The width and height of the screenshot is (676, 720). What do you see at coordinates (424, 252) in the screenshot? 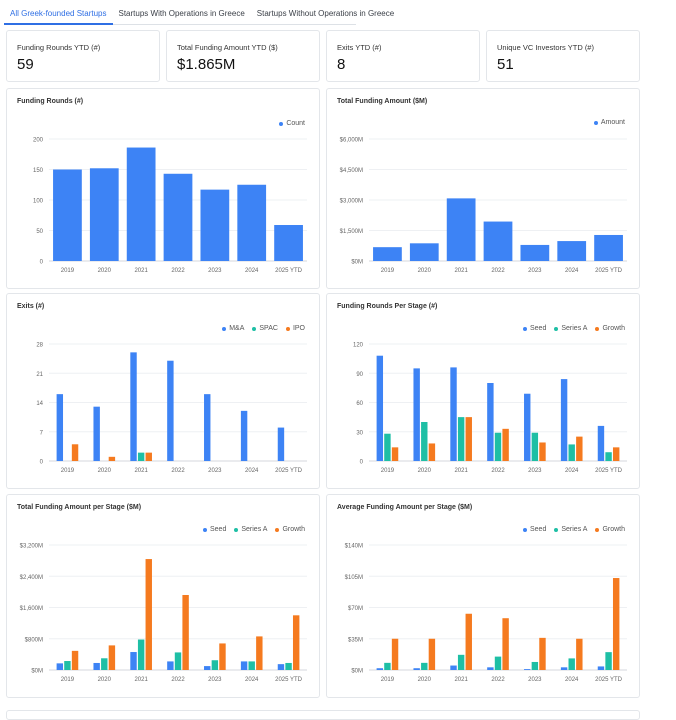
I see `bar-amount-2020` at bounding box center [424, 252].